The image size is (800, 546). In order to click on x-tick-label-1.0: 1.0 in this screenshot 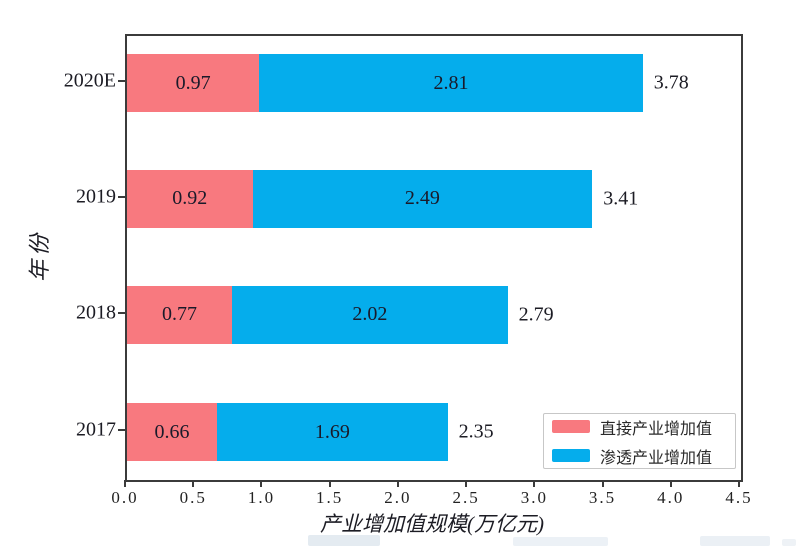, I will do `click(261, 497)`.